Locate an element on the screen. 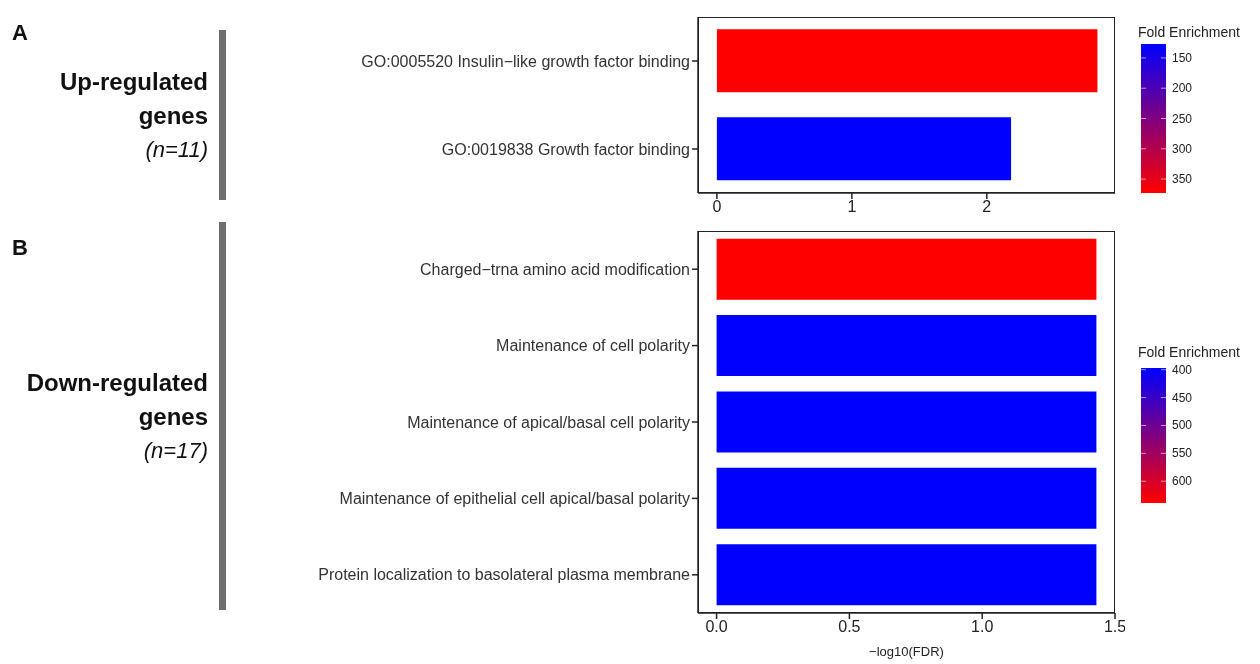 The height and width of the screenshot is (664, 1260). color-bar-label: 250 is located at coordinates (1182, 118).